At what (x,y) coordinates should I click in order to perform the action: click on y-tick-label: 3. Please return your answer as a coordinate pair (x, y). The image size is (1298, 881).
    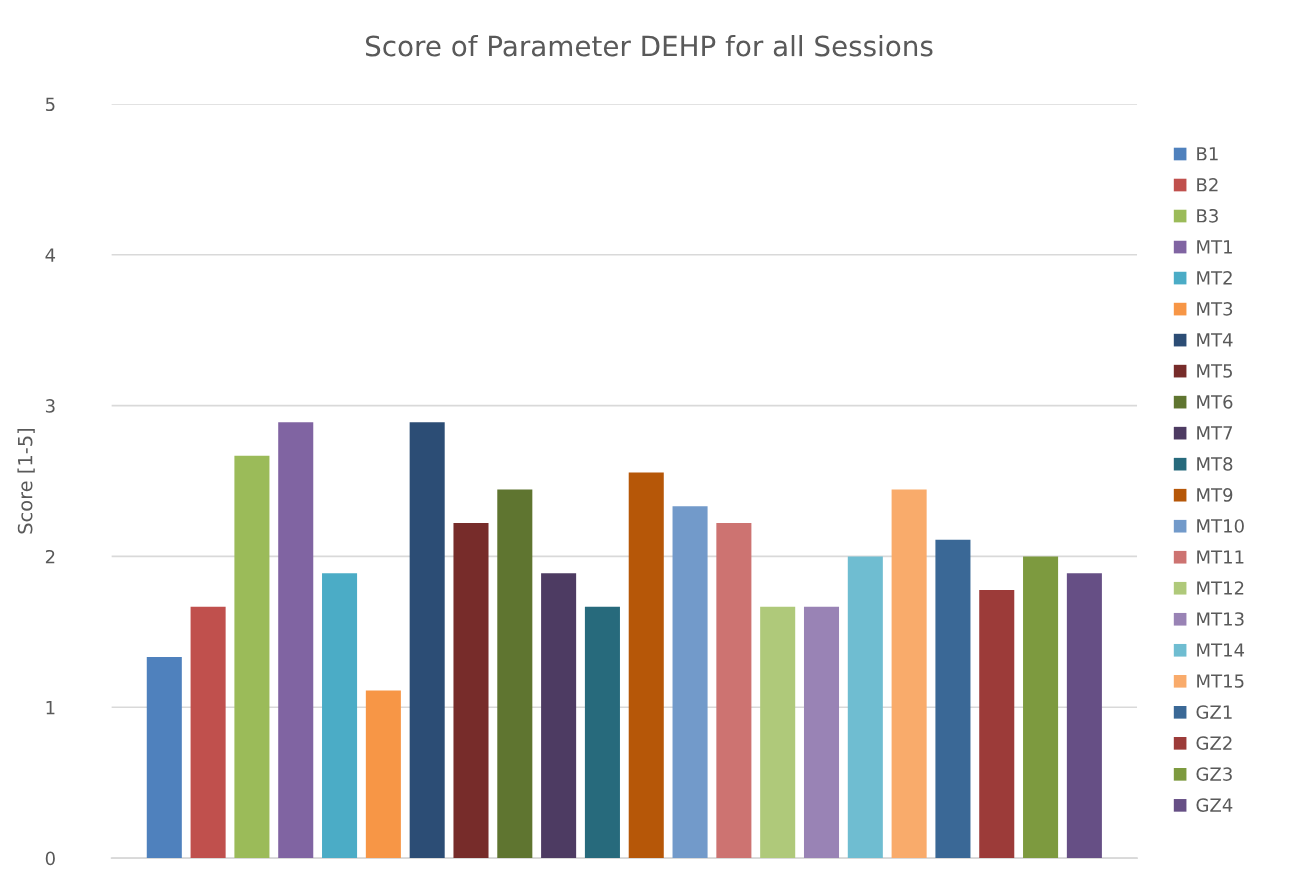
    Looking at the image, I should click on (50, 406).